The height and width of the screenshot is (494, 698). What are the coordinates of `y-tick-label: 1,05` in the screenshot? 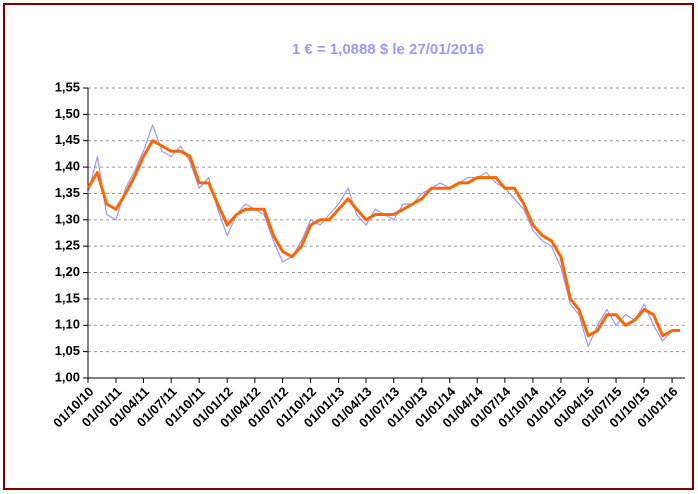 It's located at (67, 350).